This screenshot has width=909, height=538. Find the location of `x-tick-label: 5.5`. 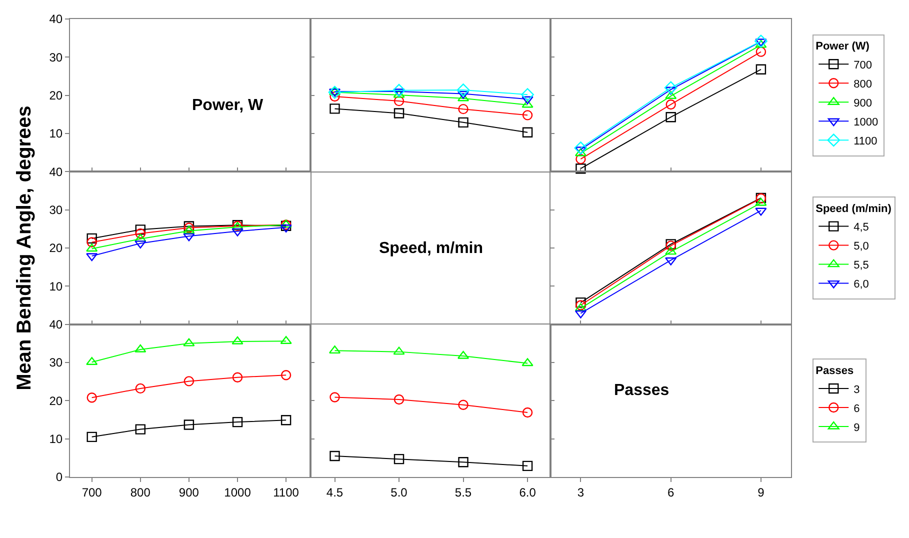

x-tick-label: 5.5 is located at coordinates (463, 492).